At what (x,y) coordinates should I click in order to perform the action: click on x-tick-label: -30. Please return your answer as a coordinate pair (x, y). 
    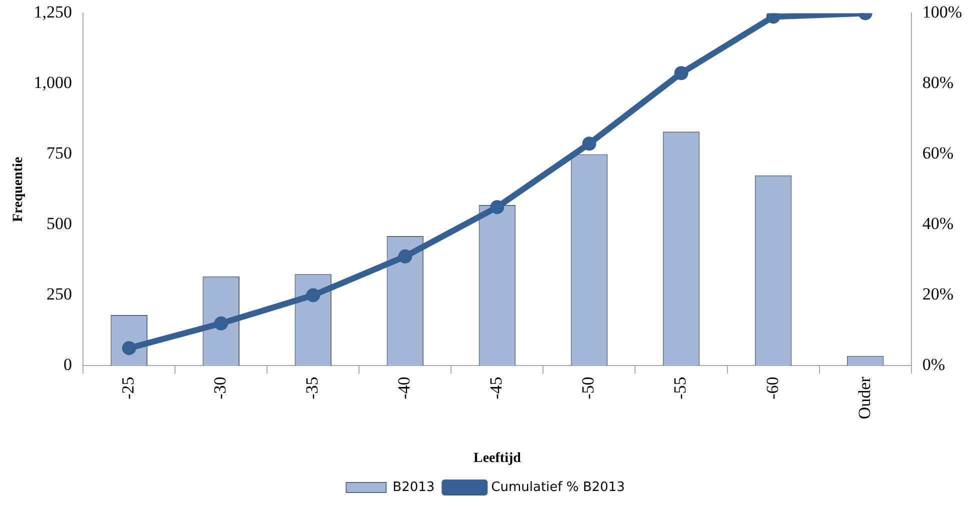
    Looking at the image, I should click on (220, 388).